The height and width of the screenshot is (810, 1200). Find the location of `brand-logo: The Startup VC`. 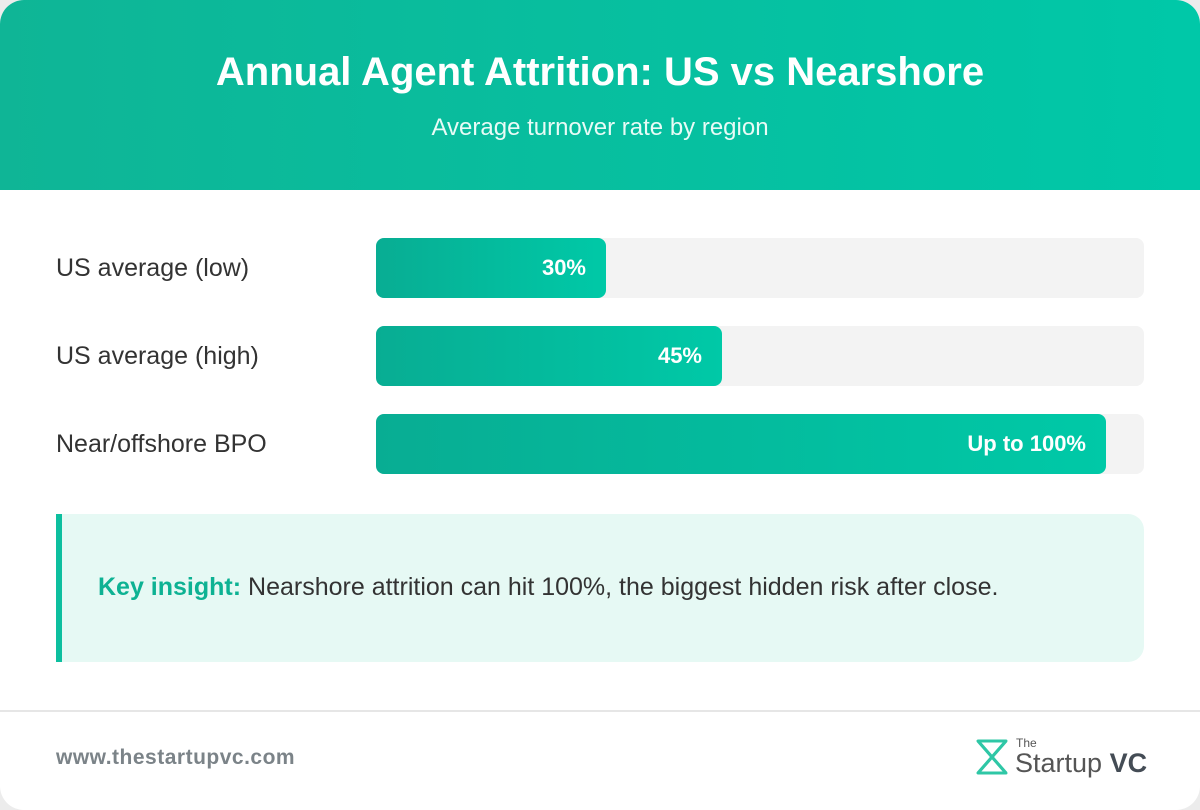

brand-logo: The Startup VC is located at coordinates (1064, 758).